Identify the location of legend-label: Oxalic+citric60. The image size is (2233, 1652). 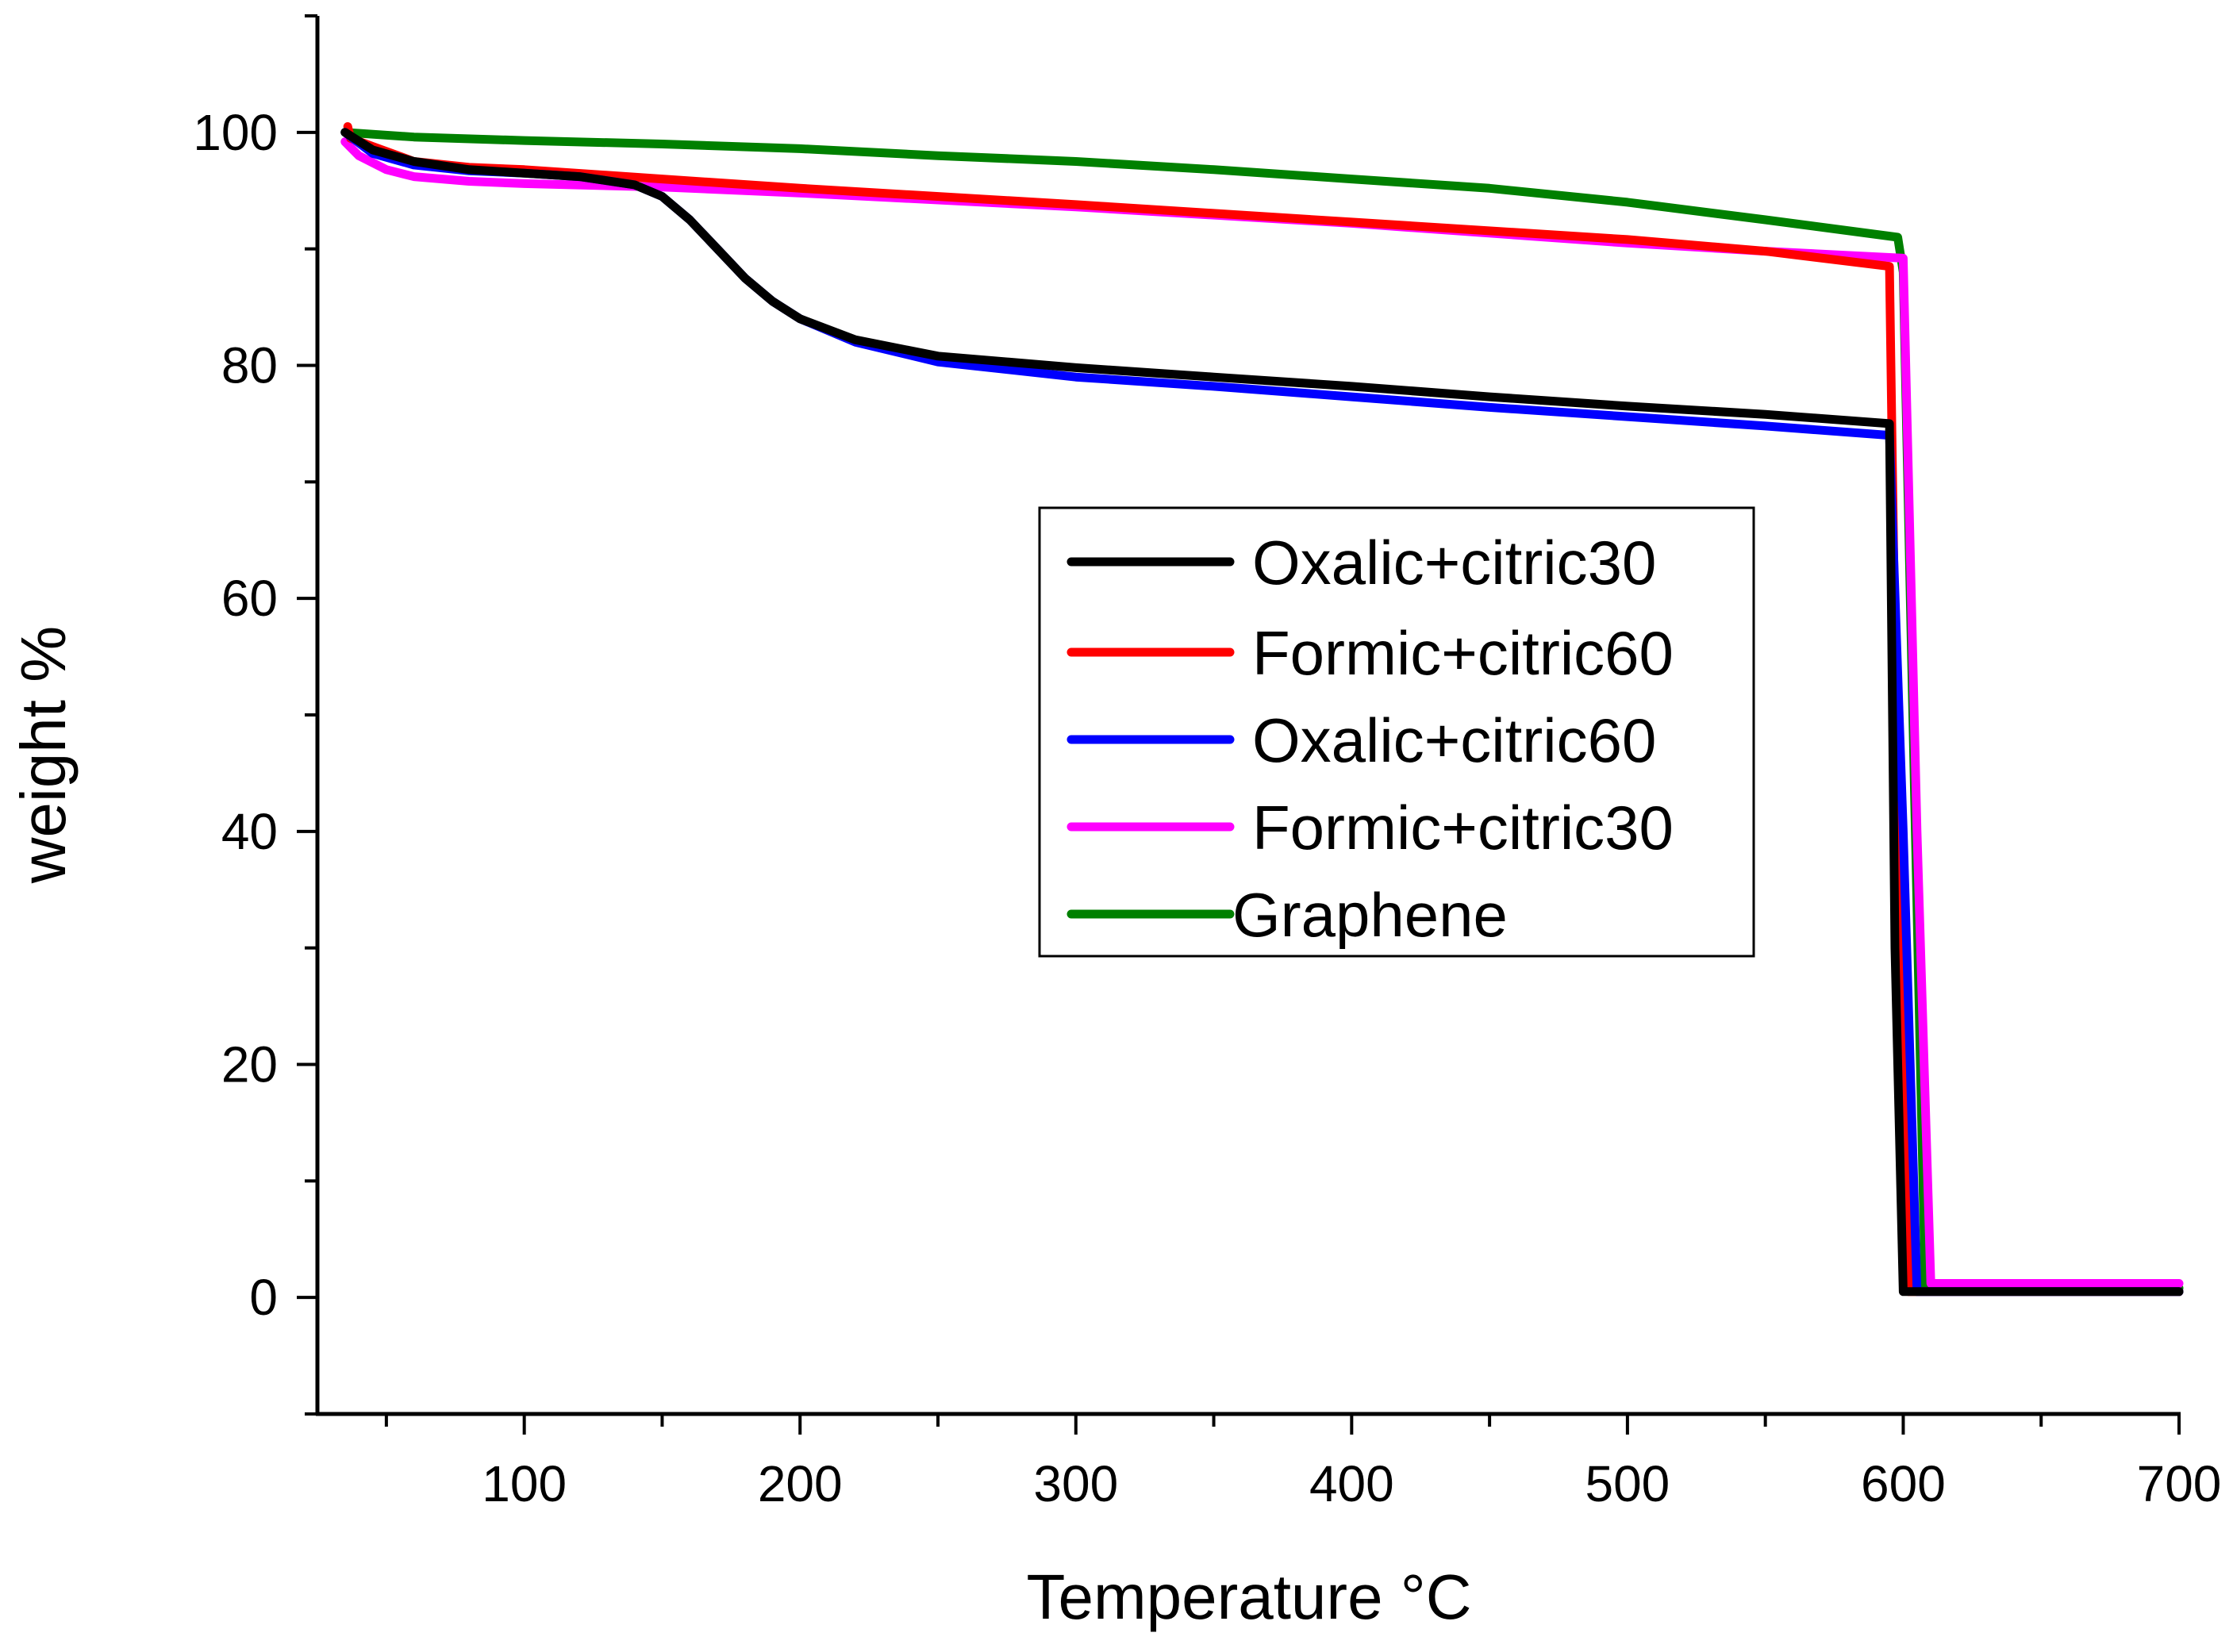
(1454, 740).